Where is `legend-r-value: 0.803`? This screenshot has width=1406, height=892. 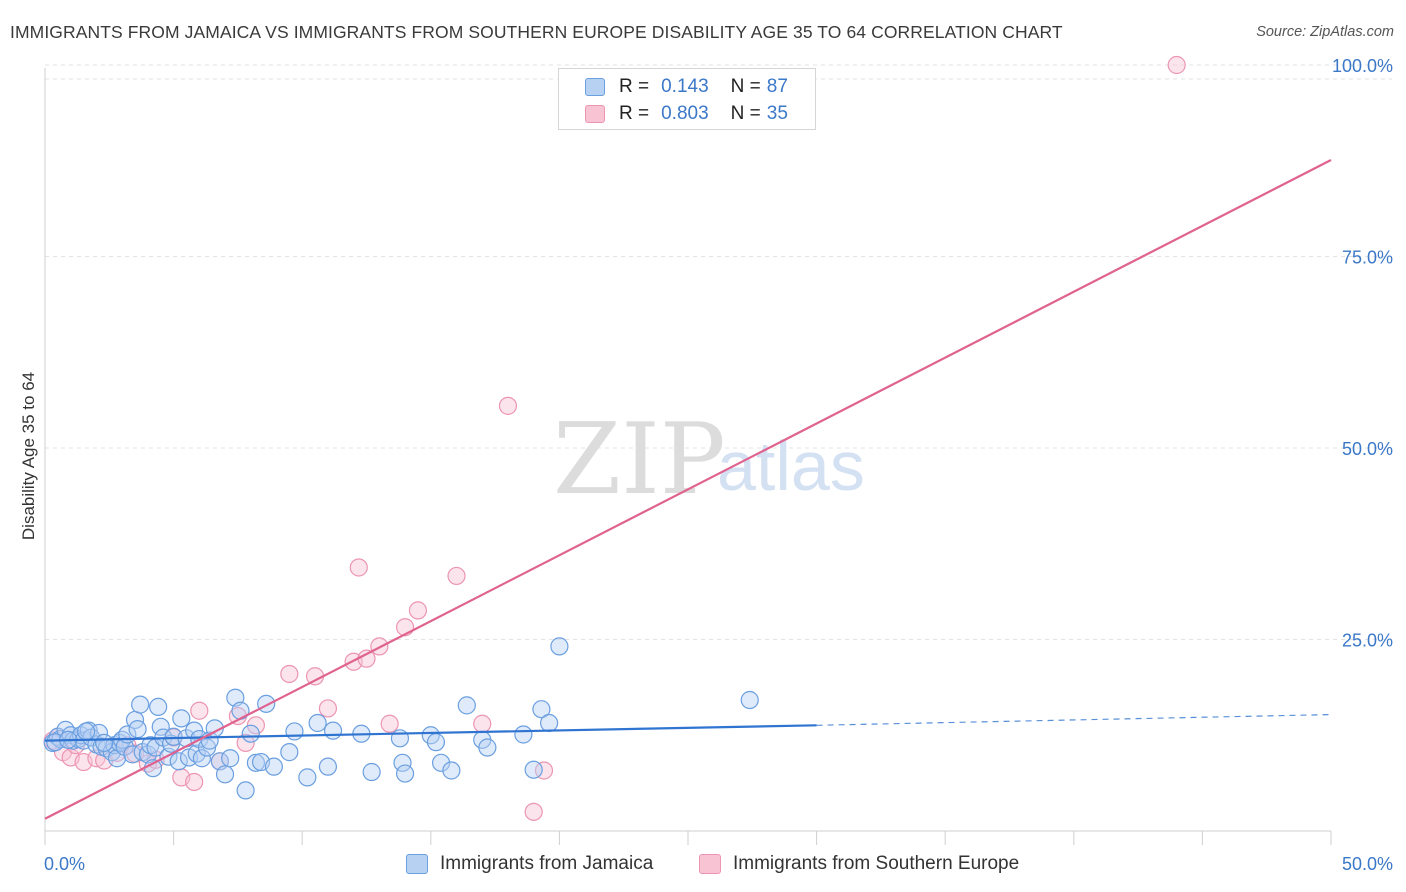
legend-r-value: 0.803 is located at coordinates (685, 113).